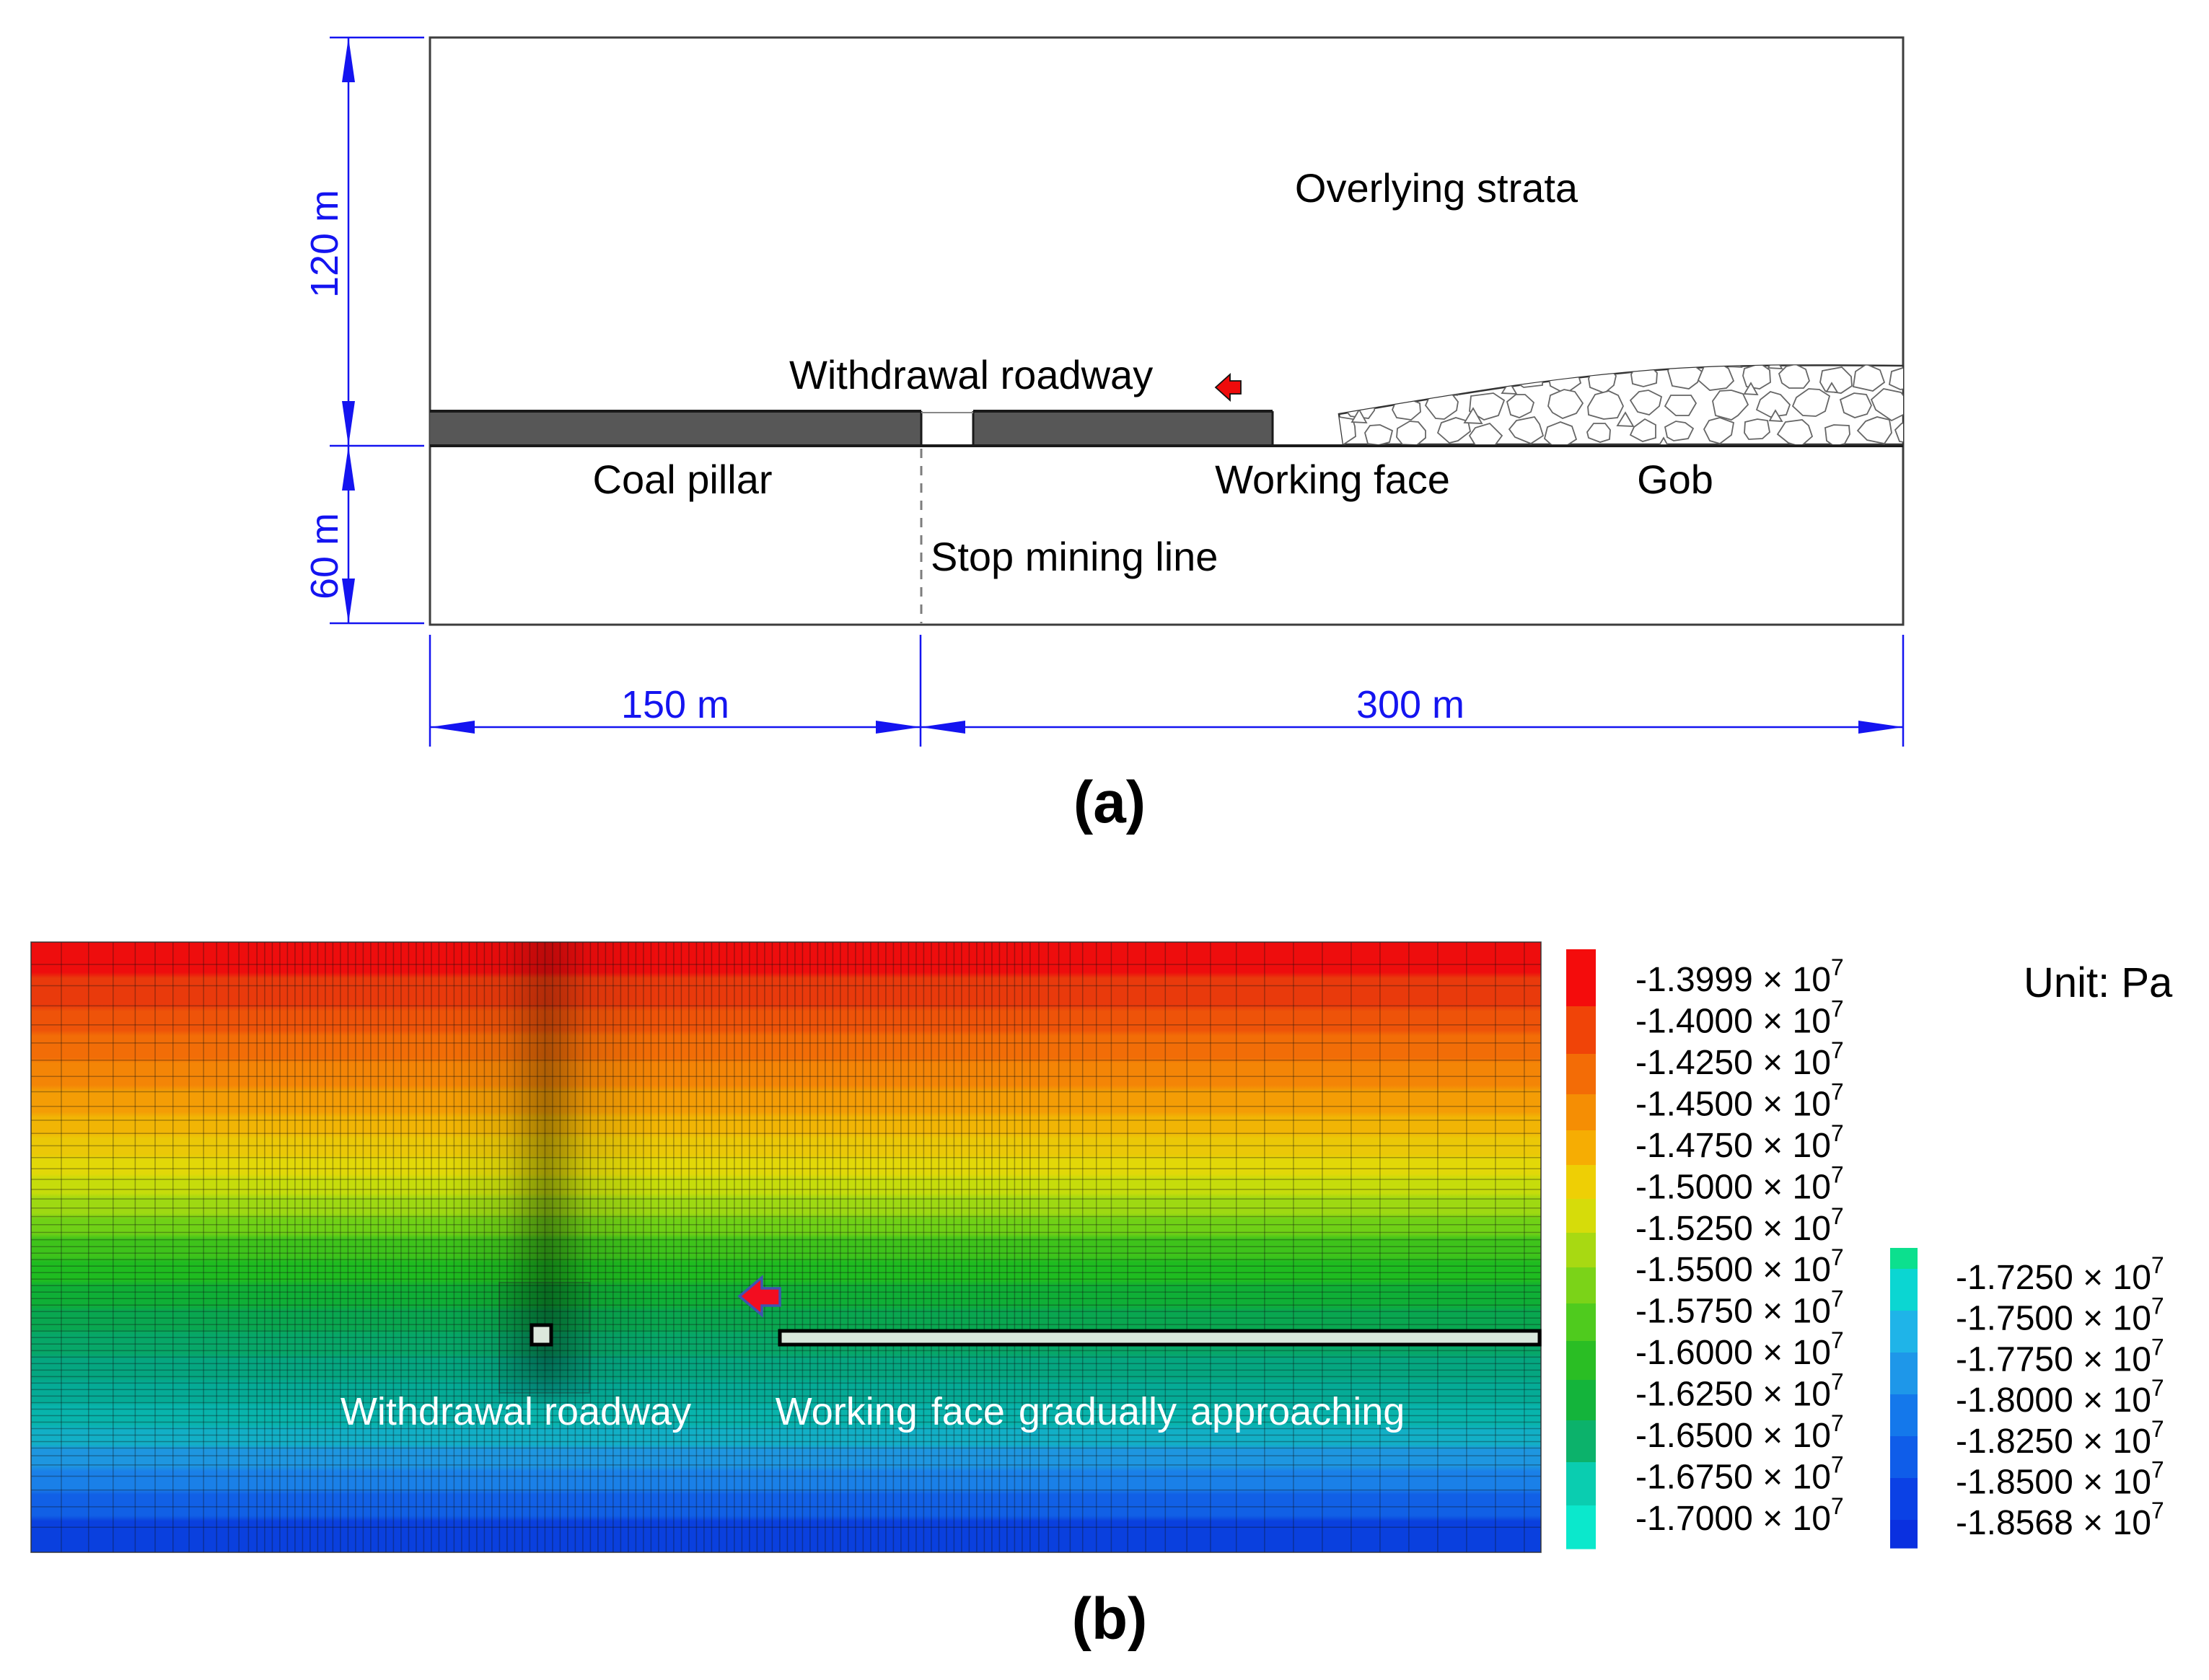 This screenshot has width=2209, height=1680. Describe the element at coordinates (1074, 556) in the screenshot. I see `svg-text: Stop mining line` at that location.